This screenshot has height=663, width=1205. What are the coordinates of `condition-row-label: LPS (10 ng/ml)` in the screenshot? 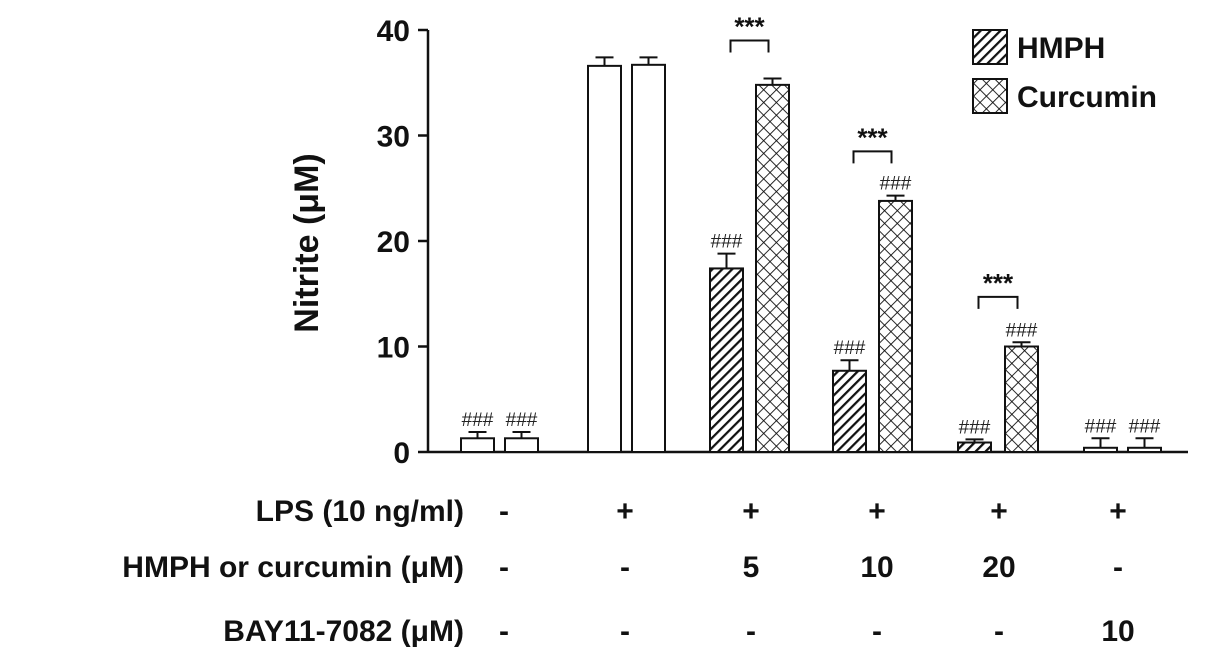 It's located at (360, 511).